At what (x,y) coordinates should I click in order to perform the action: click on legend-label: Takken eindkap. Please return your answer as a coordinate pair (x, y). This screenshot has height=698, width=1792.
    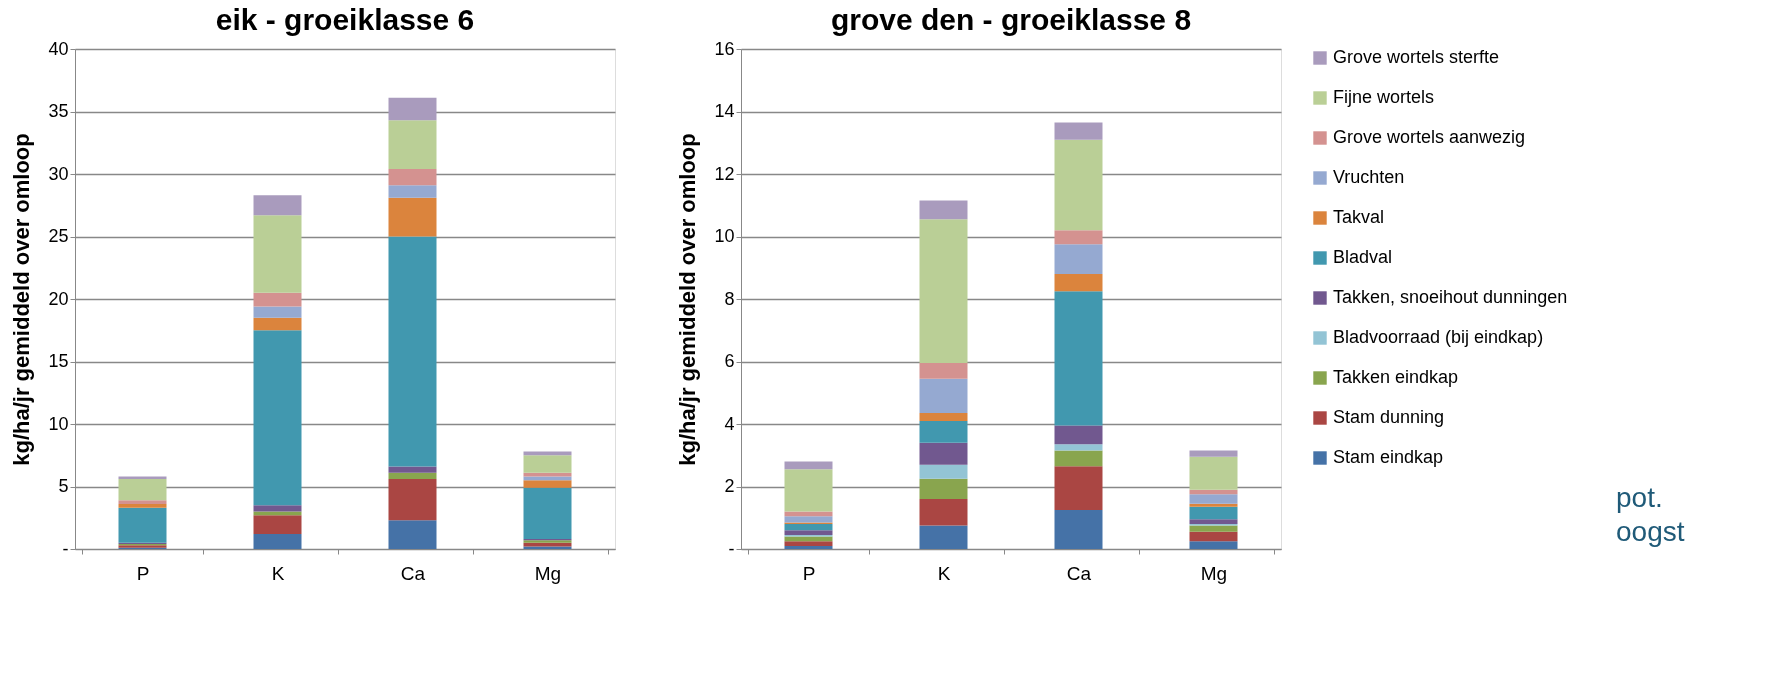
    Looking at the image, I should click on (1396, 377).